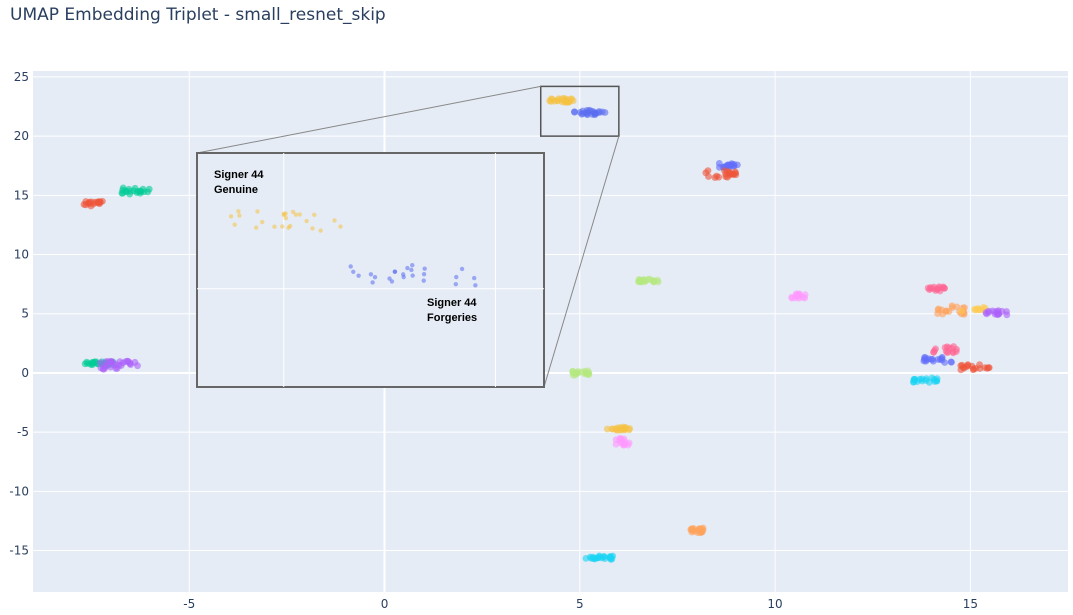 This screenshot has width=1073, height=615. Describe the element at coordinates (580, 604) in the screenshot. I see `x-axis-ticks: -5 0 5 10 15` at that location.